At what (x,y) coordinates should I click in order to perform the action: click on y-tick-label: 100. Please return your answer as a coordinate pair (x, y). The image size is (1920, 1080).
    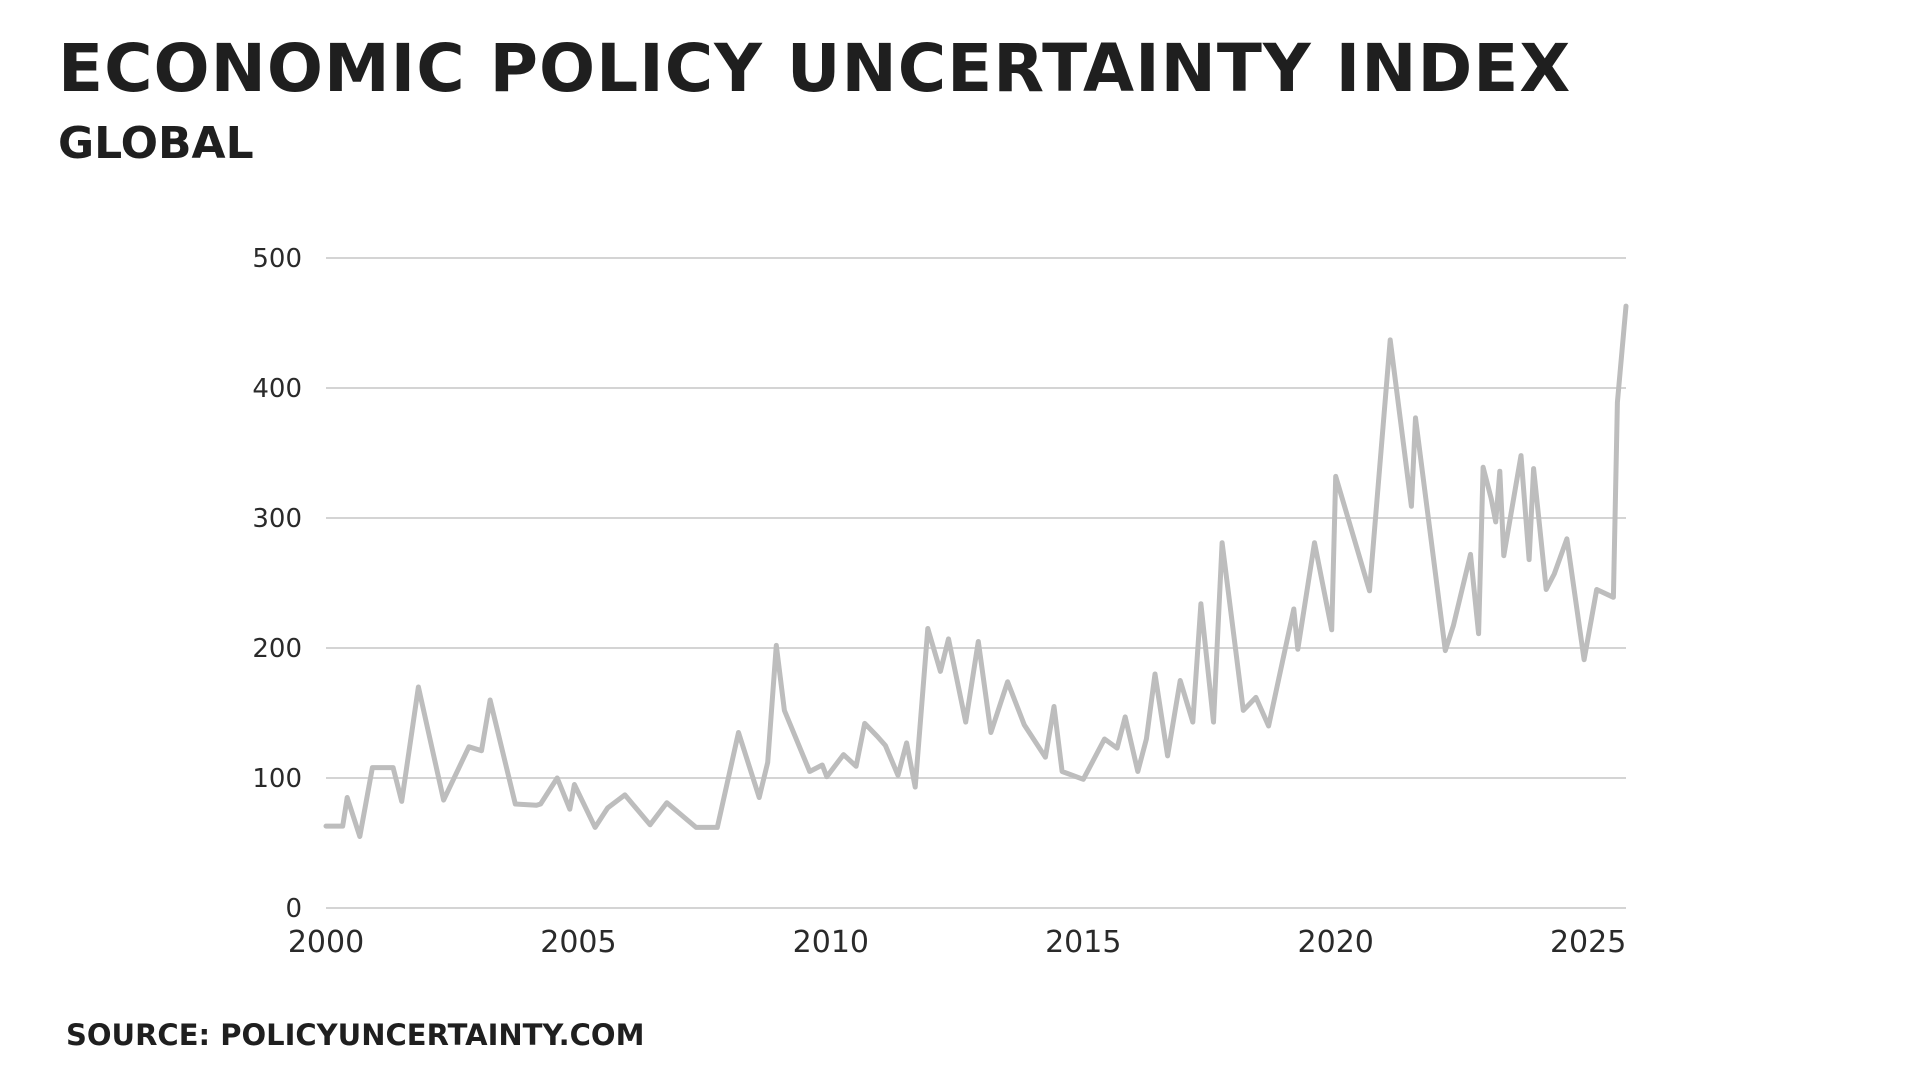
    Looking at the image, I should click on (277, 779).